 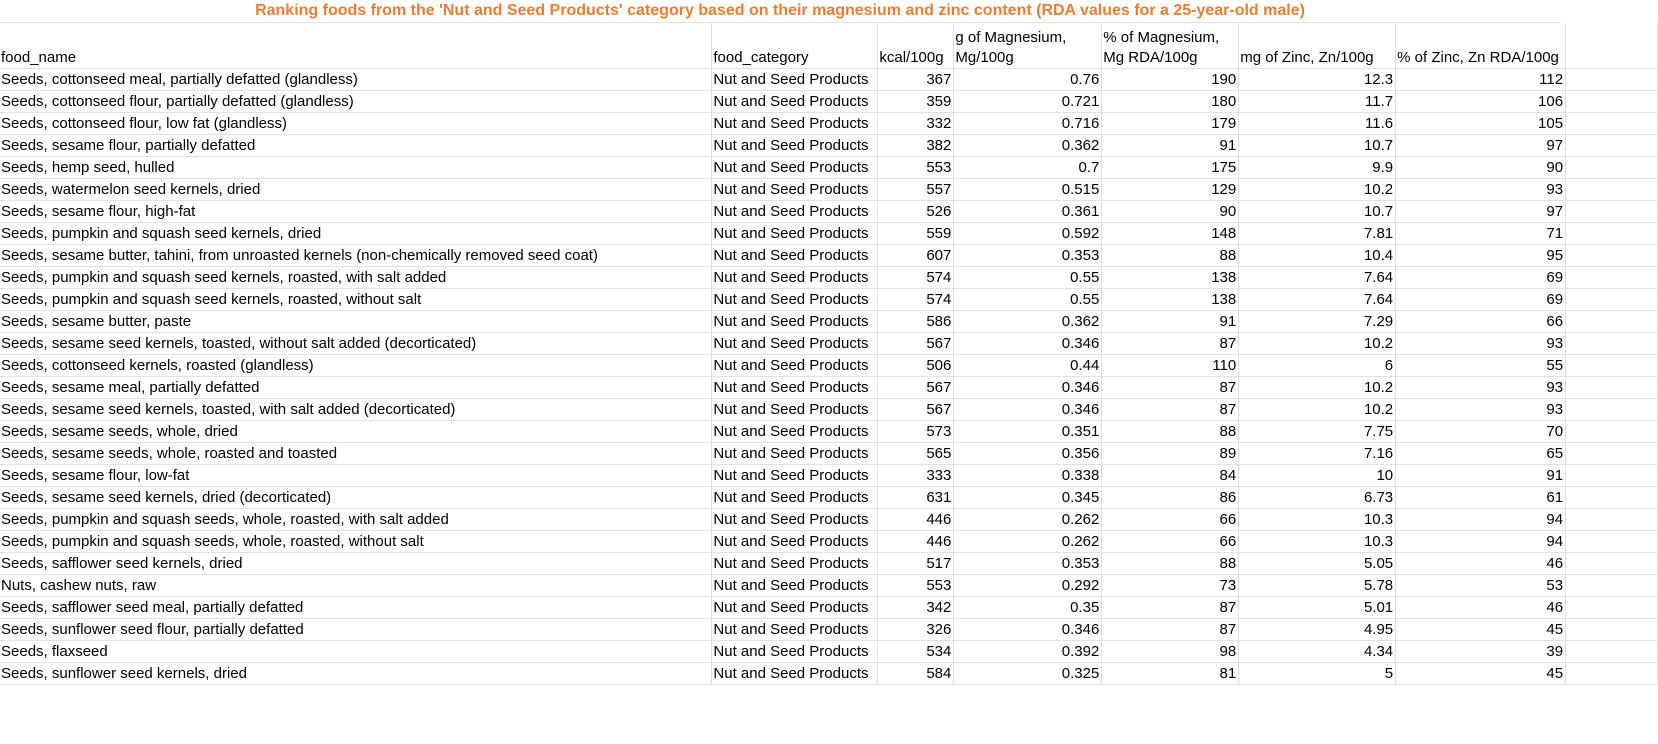 I want to click on magnesium-g-cell: 0.716, so click(x=1028, y=123).